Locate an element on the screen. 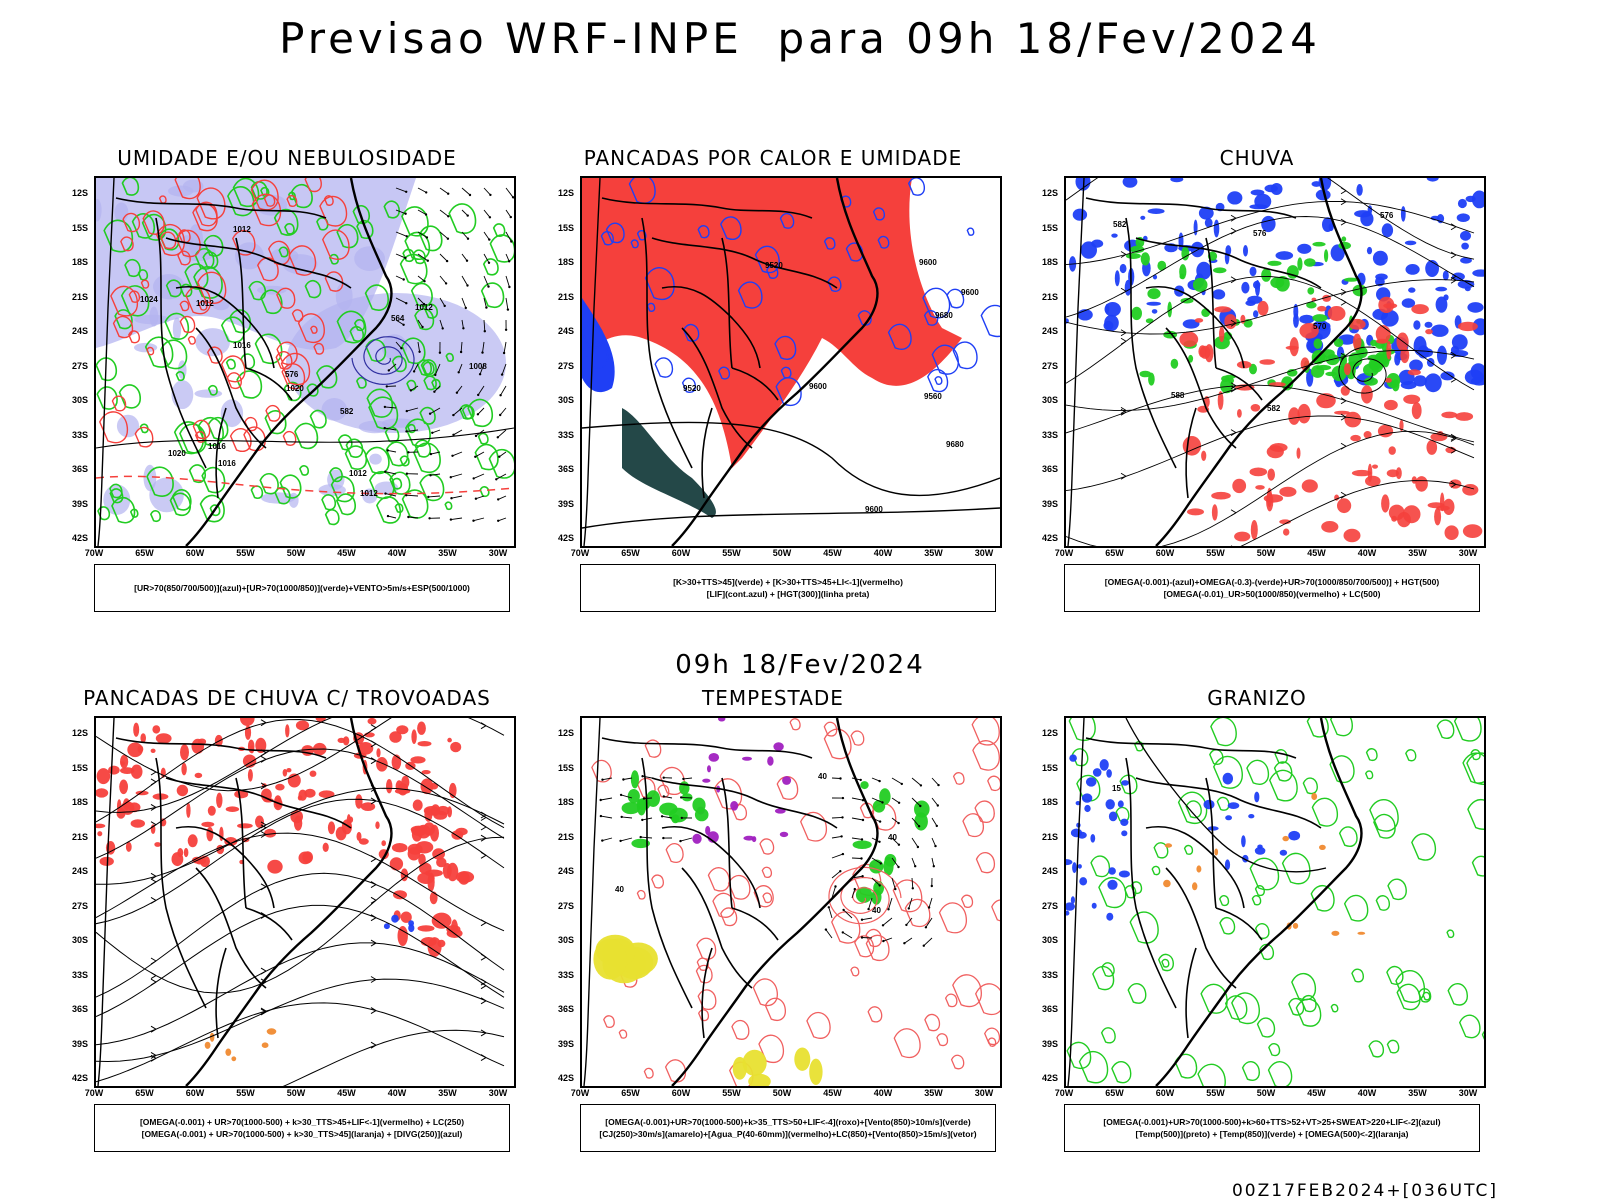 The image size is (1600, 1201). thickness-contour is located at coordinates (251, 424).